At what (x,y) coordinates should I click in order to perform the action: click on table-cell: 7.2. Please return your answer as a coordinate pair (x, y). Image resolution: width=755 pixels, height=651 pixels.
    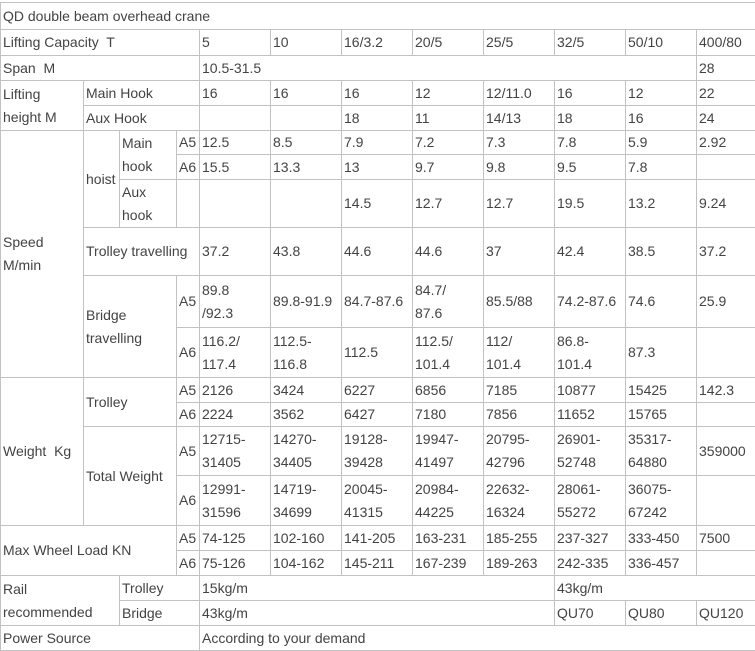
    Looking at the image, I should click on (448, 142).